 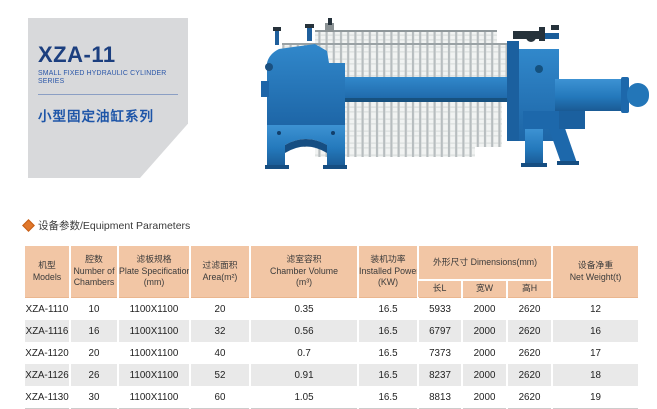 I want to click on product-series-english: SMALL FIXED HYDRAULIC CYLINDER SERIES, so click(x=102, y=78).